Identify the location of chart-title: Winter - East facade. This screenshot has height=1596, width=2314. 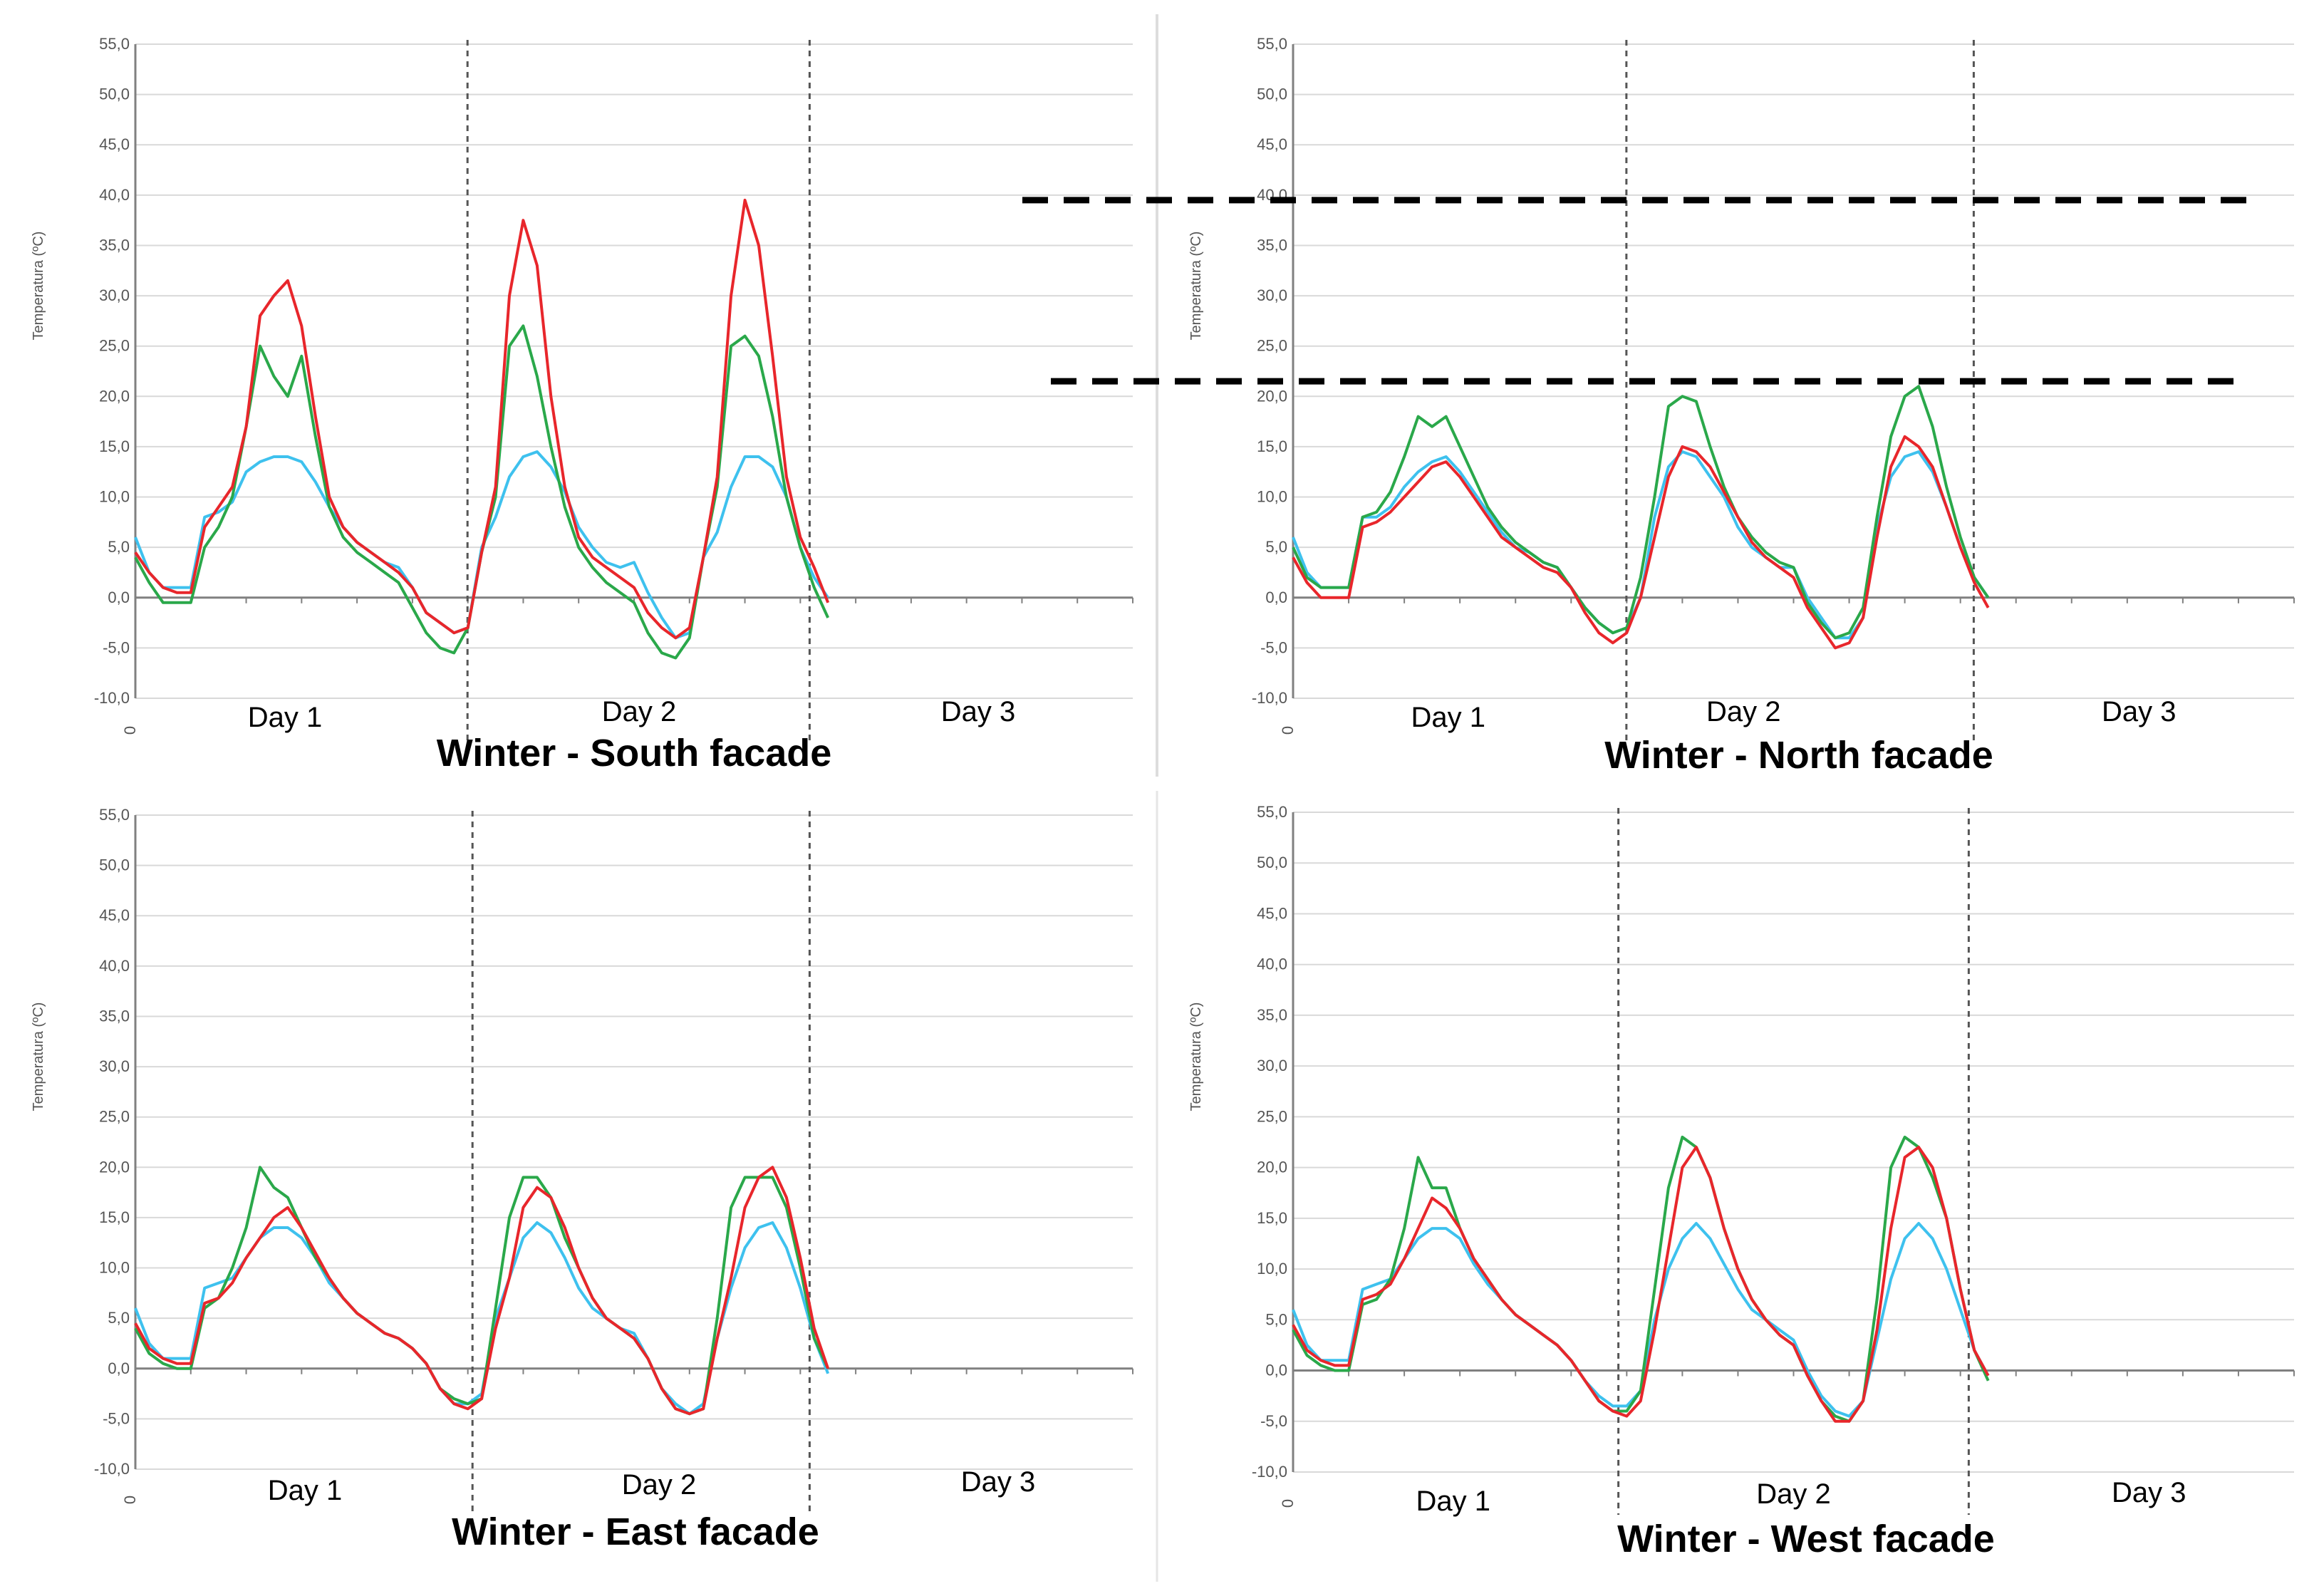
(635, 1531).